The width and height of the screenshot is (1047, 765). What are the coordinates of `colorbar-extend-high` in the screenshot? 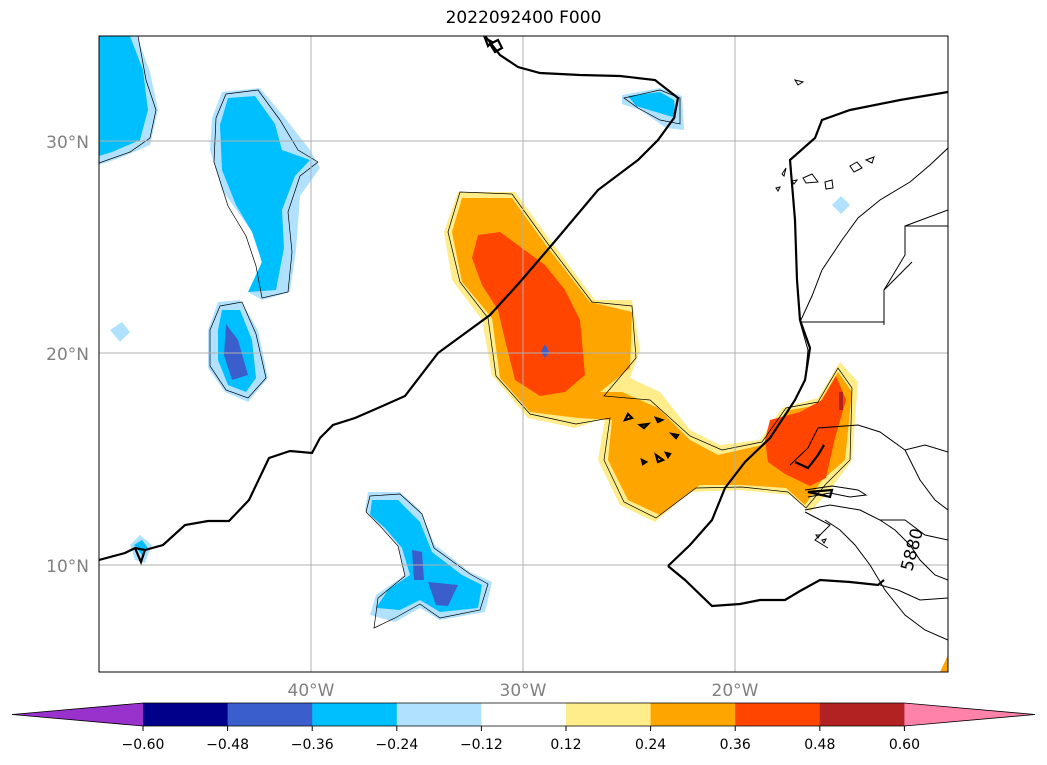 It's located at (969, 714).